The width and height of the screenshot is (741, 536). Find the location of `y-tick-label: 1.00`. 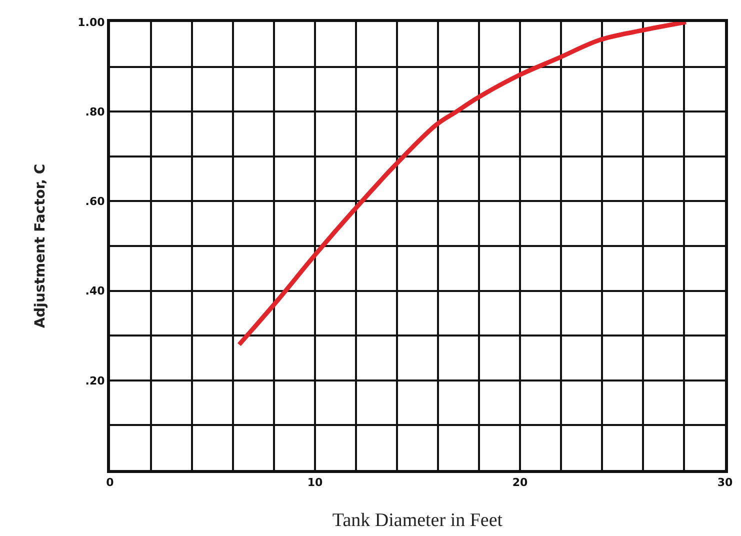

y-tick-label: 1.00 is located at coordinates (92, 22).